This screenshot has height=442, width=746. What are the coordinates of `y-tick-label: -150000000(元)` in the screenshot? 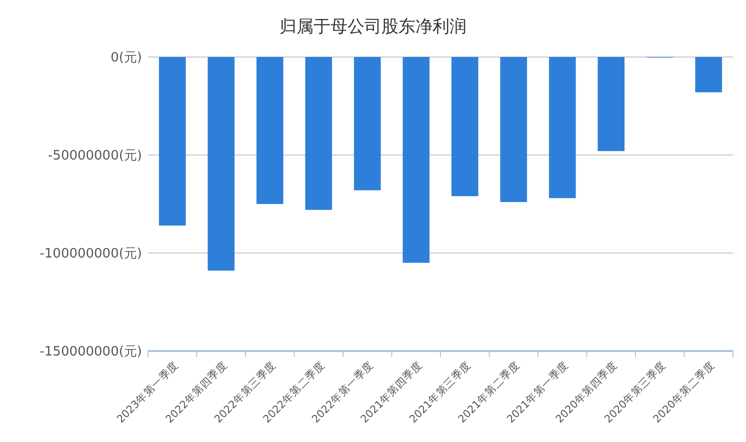 It's located at (91, 352).